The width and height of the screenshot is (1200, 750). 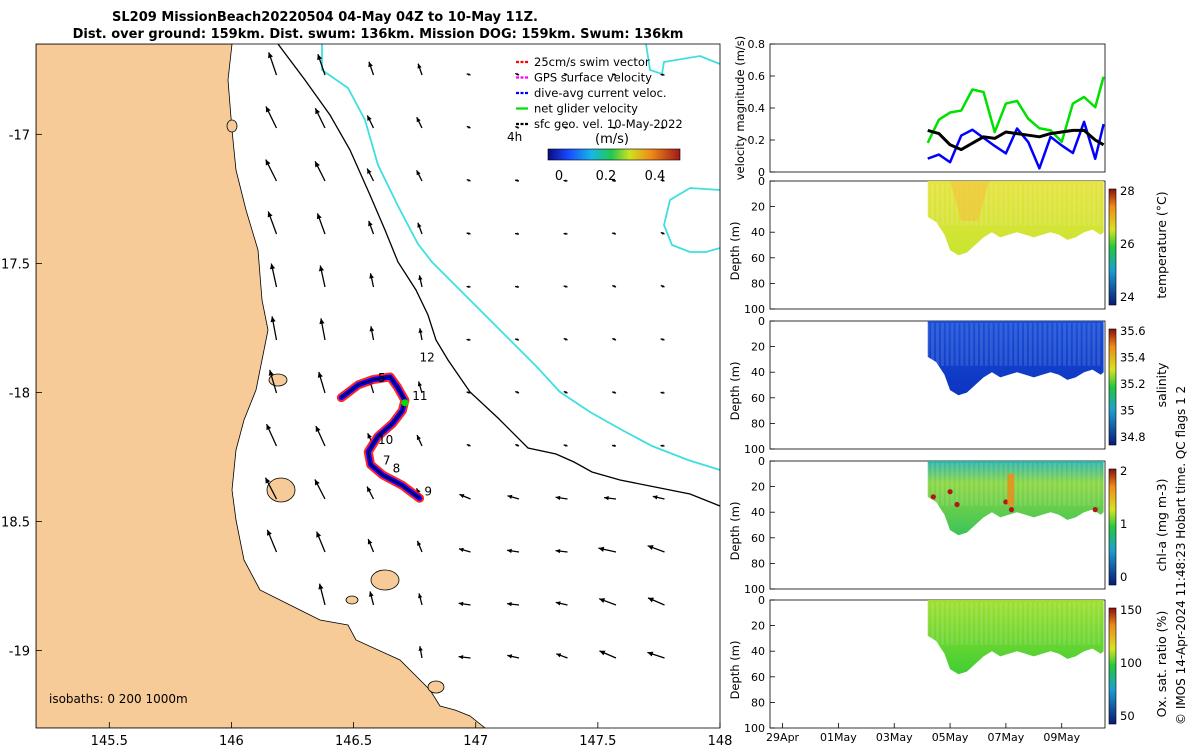 What do you see at coordinates (559, 176) in the screenshot?
I see `colorbar-tick-label: 0` at bounding box center [559, 176].